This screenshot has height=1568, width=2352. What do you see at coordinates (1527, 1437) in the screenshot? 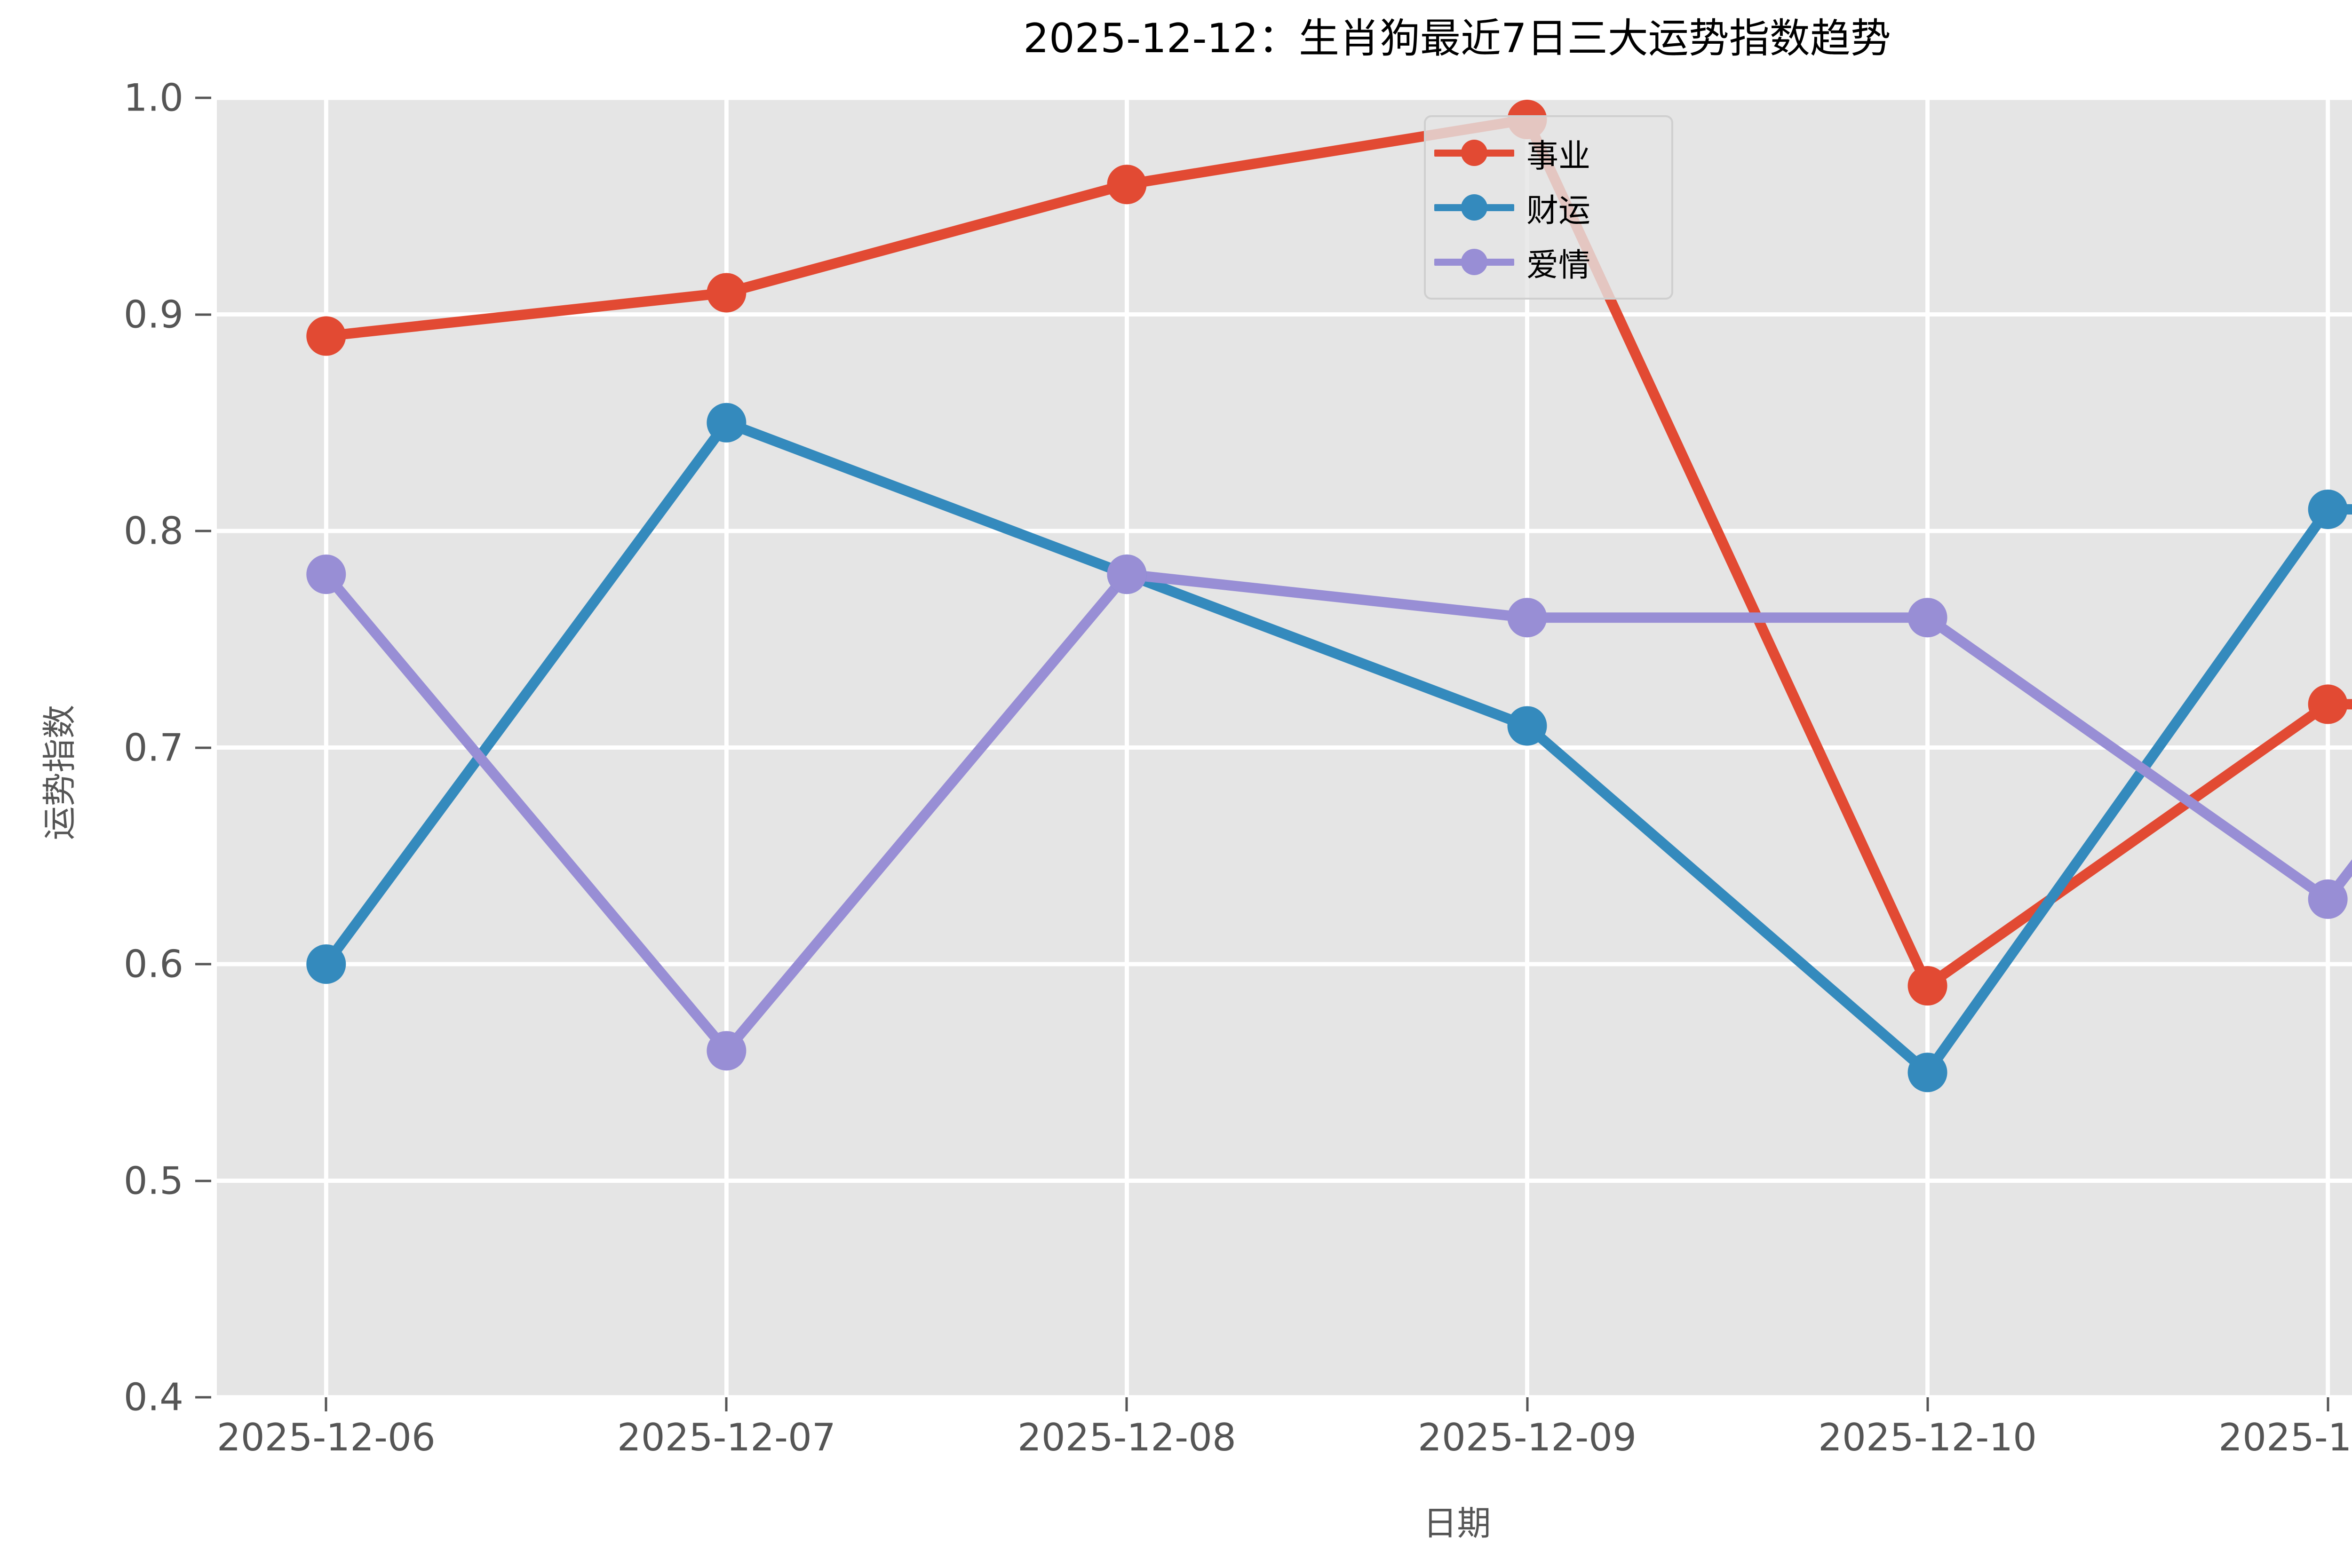
I see `x-tick-label: 2025-12-09` at bounding box center [1527, 1437].